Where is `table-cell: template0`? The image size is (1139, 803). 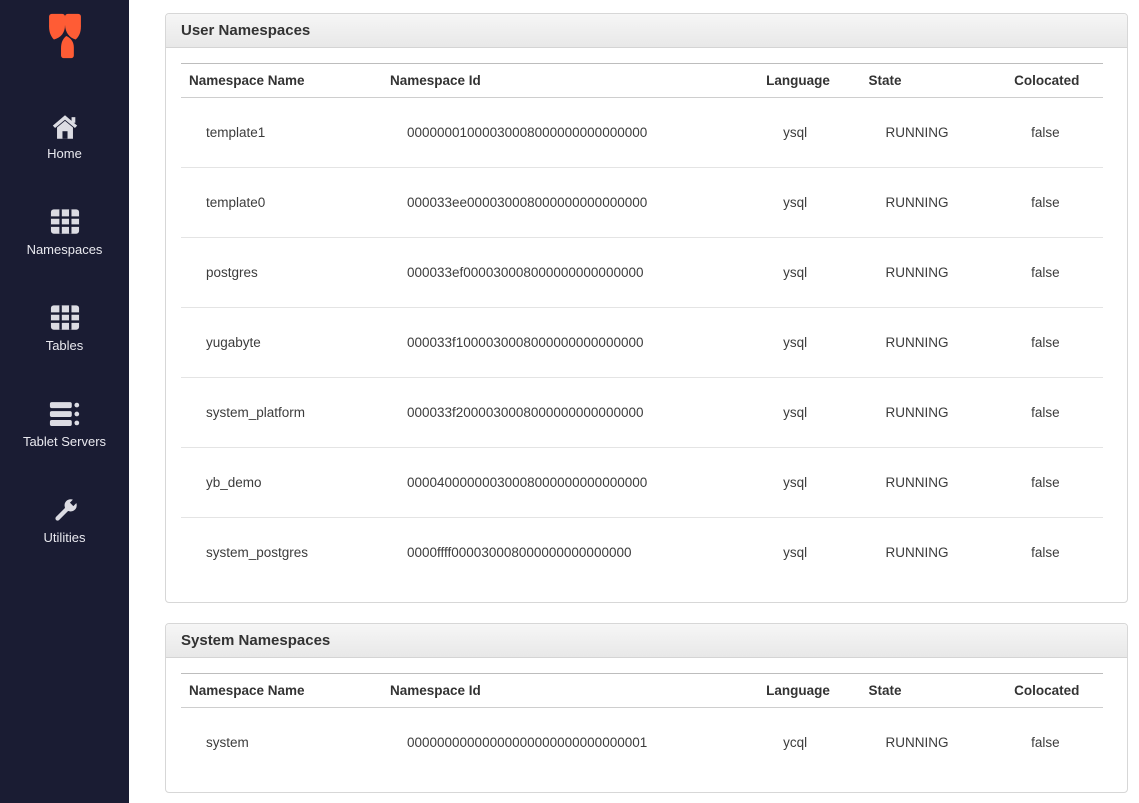
table-cell: template0 is located at coordinates (281, 202).